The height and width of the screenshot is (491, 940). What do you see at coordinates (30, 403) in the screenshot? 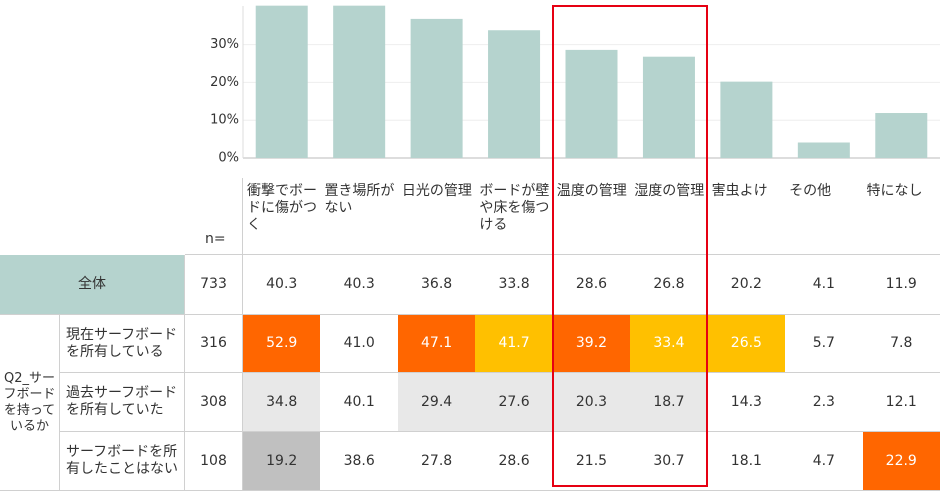
I see `group-label: Q2_サーフボードを持っているか` at bounding box center [30, 403].